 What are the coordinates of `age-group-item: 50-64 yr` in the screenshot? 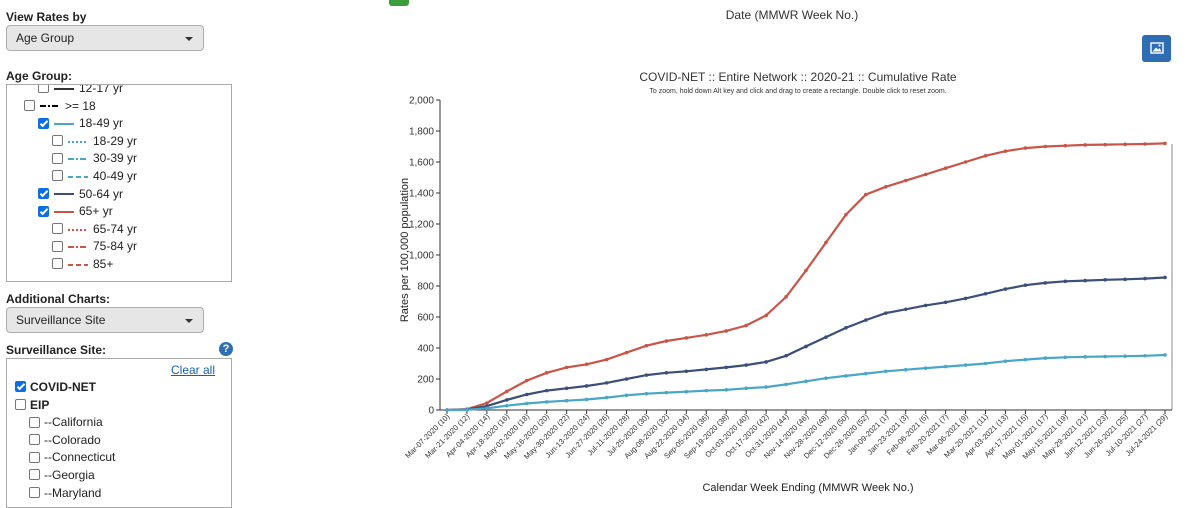 It's located at (80, 194).